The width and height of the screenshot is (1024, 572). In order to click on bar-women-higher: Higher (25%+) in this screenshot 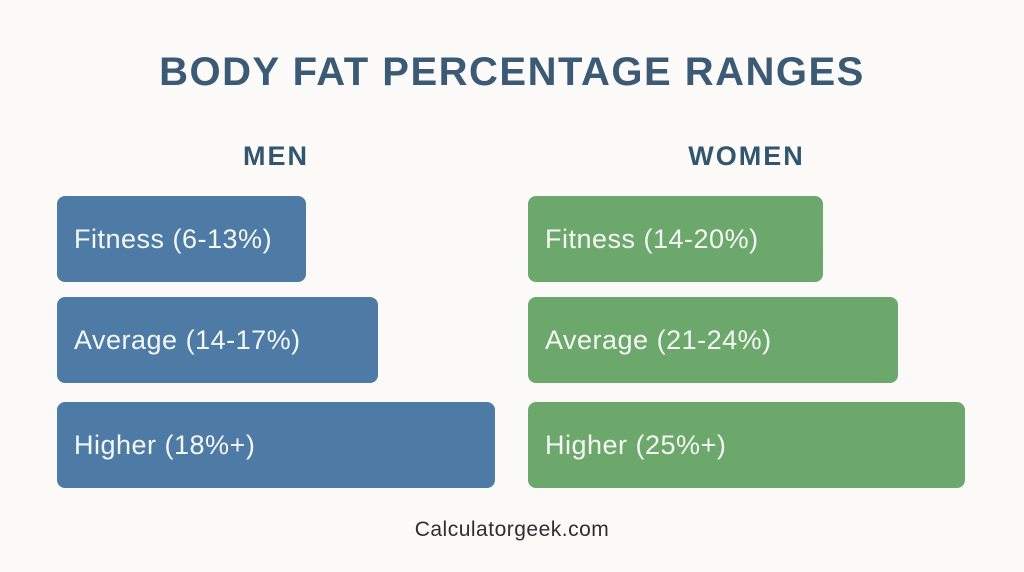, I will do `click(746, 445)`.